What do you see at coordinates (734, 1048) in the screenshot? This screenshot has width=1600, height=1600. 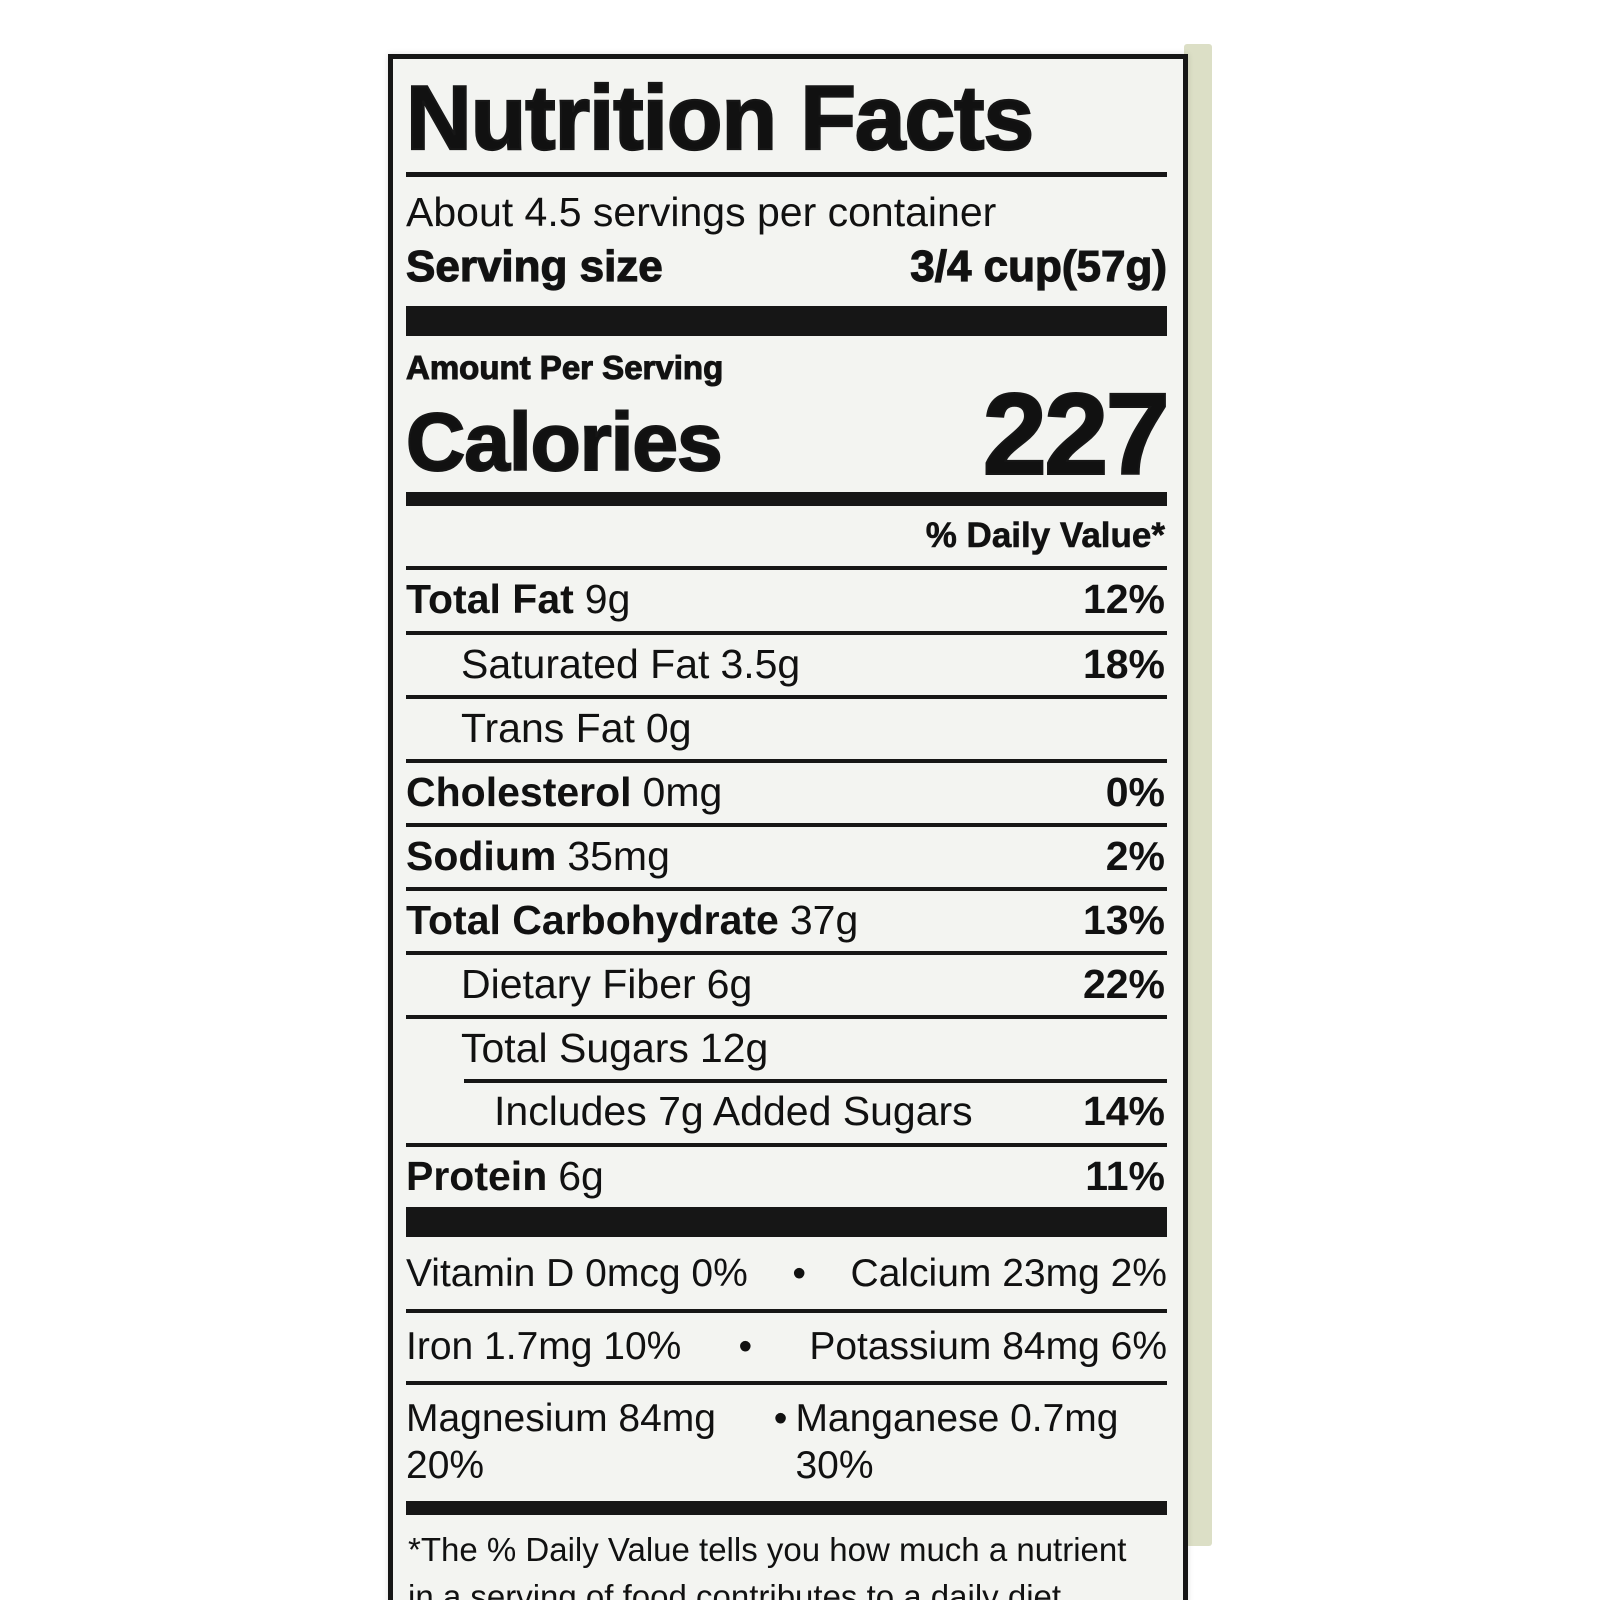 I see `nutrient-amount: 12g` at bounding box center [734, 1048].